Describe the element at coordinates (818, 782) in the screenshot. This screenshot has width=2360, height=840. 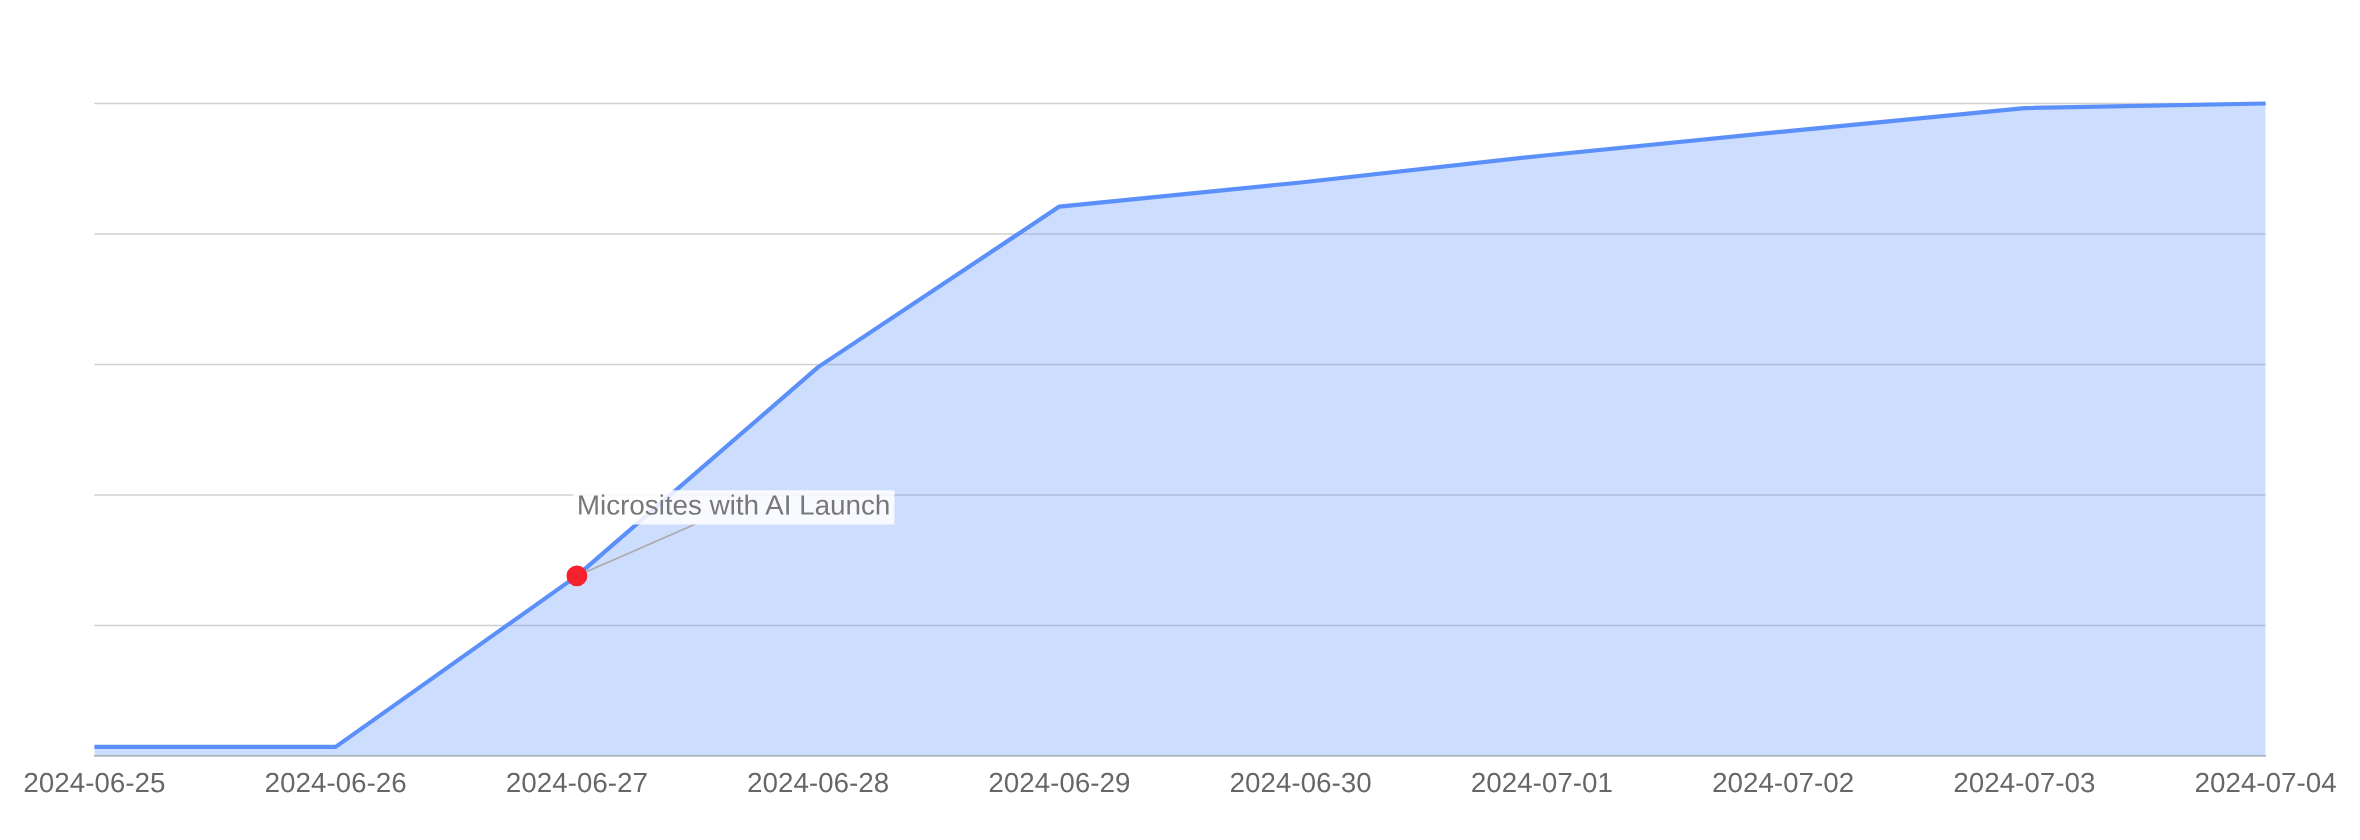
I see `x-tick-label: 2024-06-28` at that location.